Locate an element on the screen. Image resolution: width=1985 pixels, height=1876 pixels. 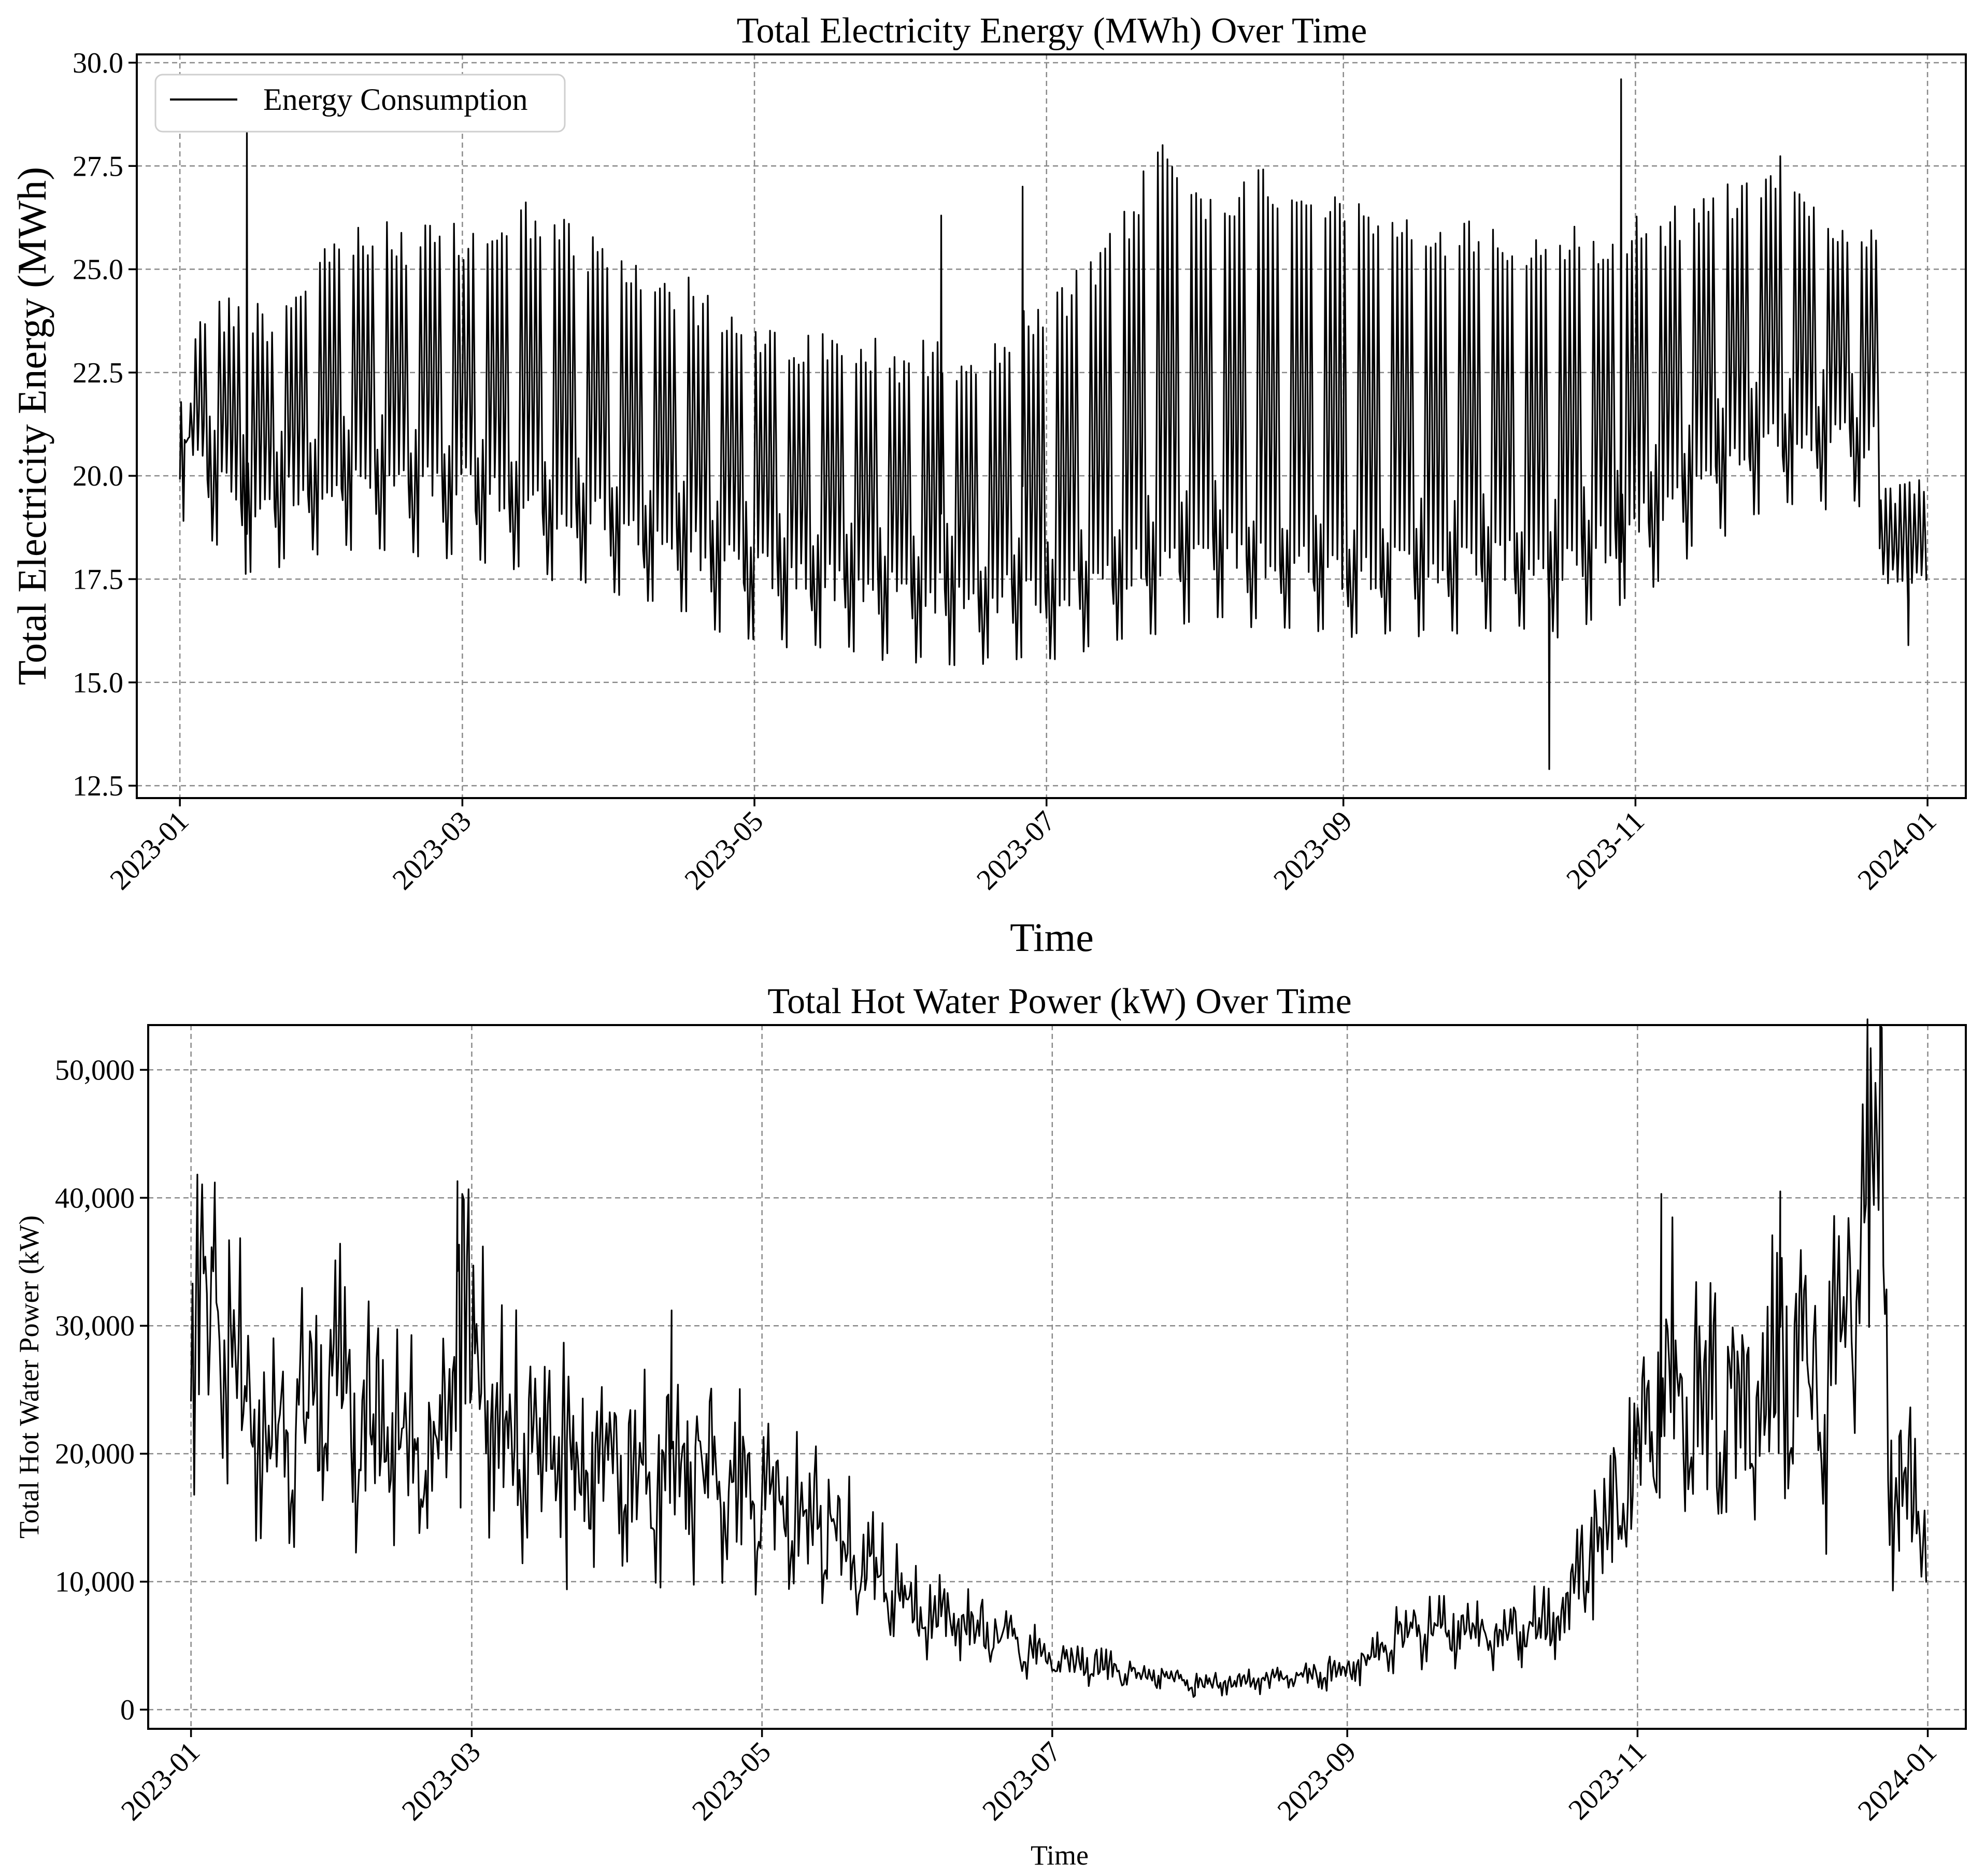
y-axis-label: Total Hot Water Power (kW) is located at coordinates (29, 1377).